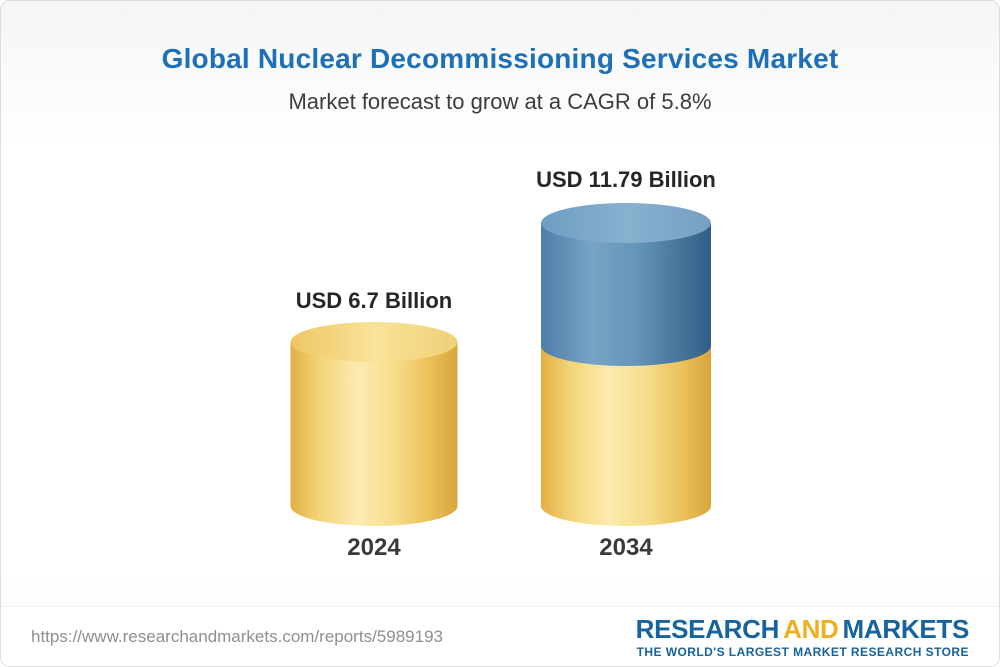  Describe the element at coordinates (374, 300) in the screenshot. I see `value-label-2024: USD 6.7 Billion` at that location.